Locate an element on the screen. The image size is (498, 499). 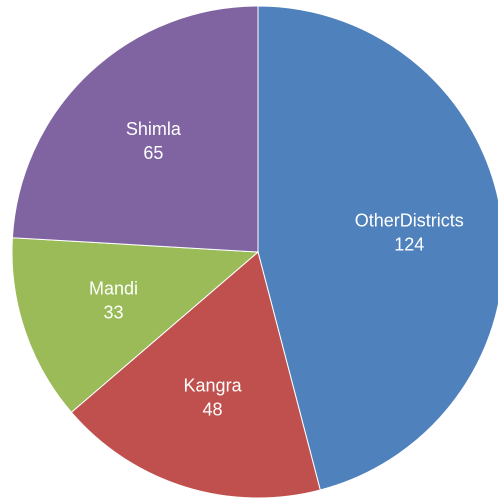
slice-value: 33 is located at coordinates (113, 313).